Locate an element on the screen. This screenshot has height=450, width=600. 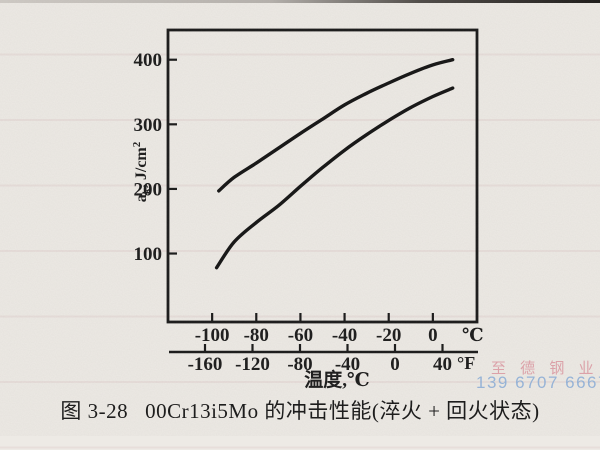
celsius-axis-tick-label: -100 is located at coordinates (212, 335).